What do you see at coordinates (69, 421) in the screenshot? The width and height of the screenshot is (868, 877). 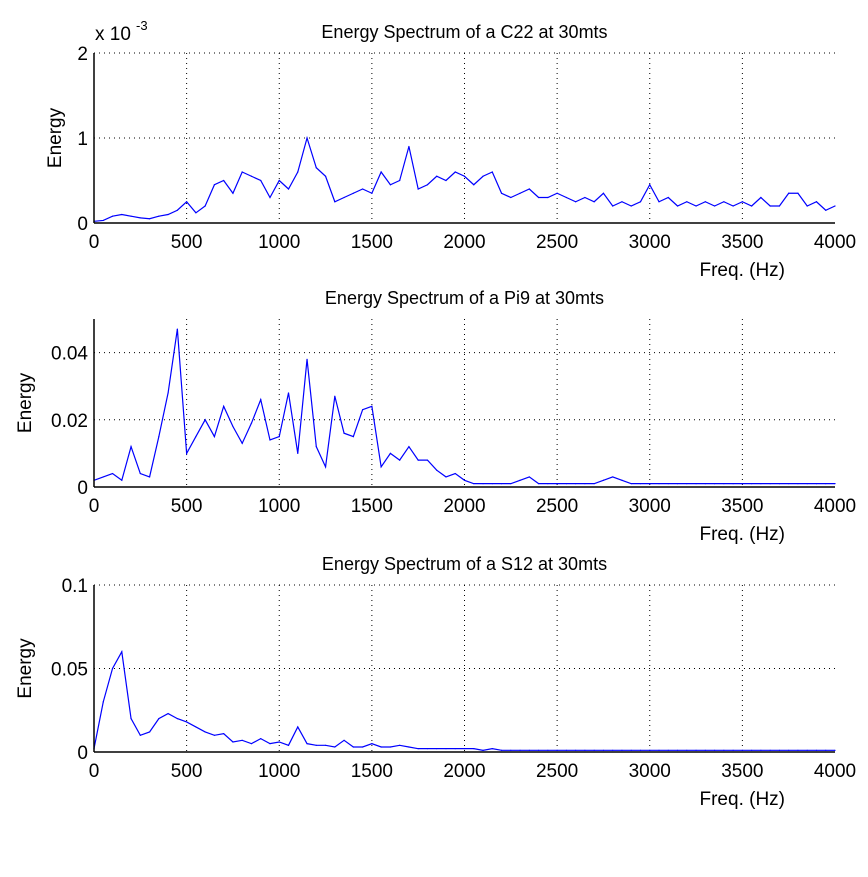 I see `y-tick-label: 0.02` at bounding box center [69, 421].